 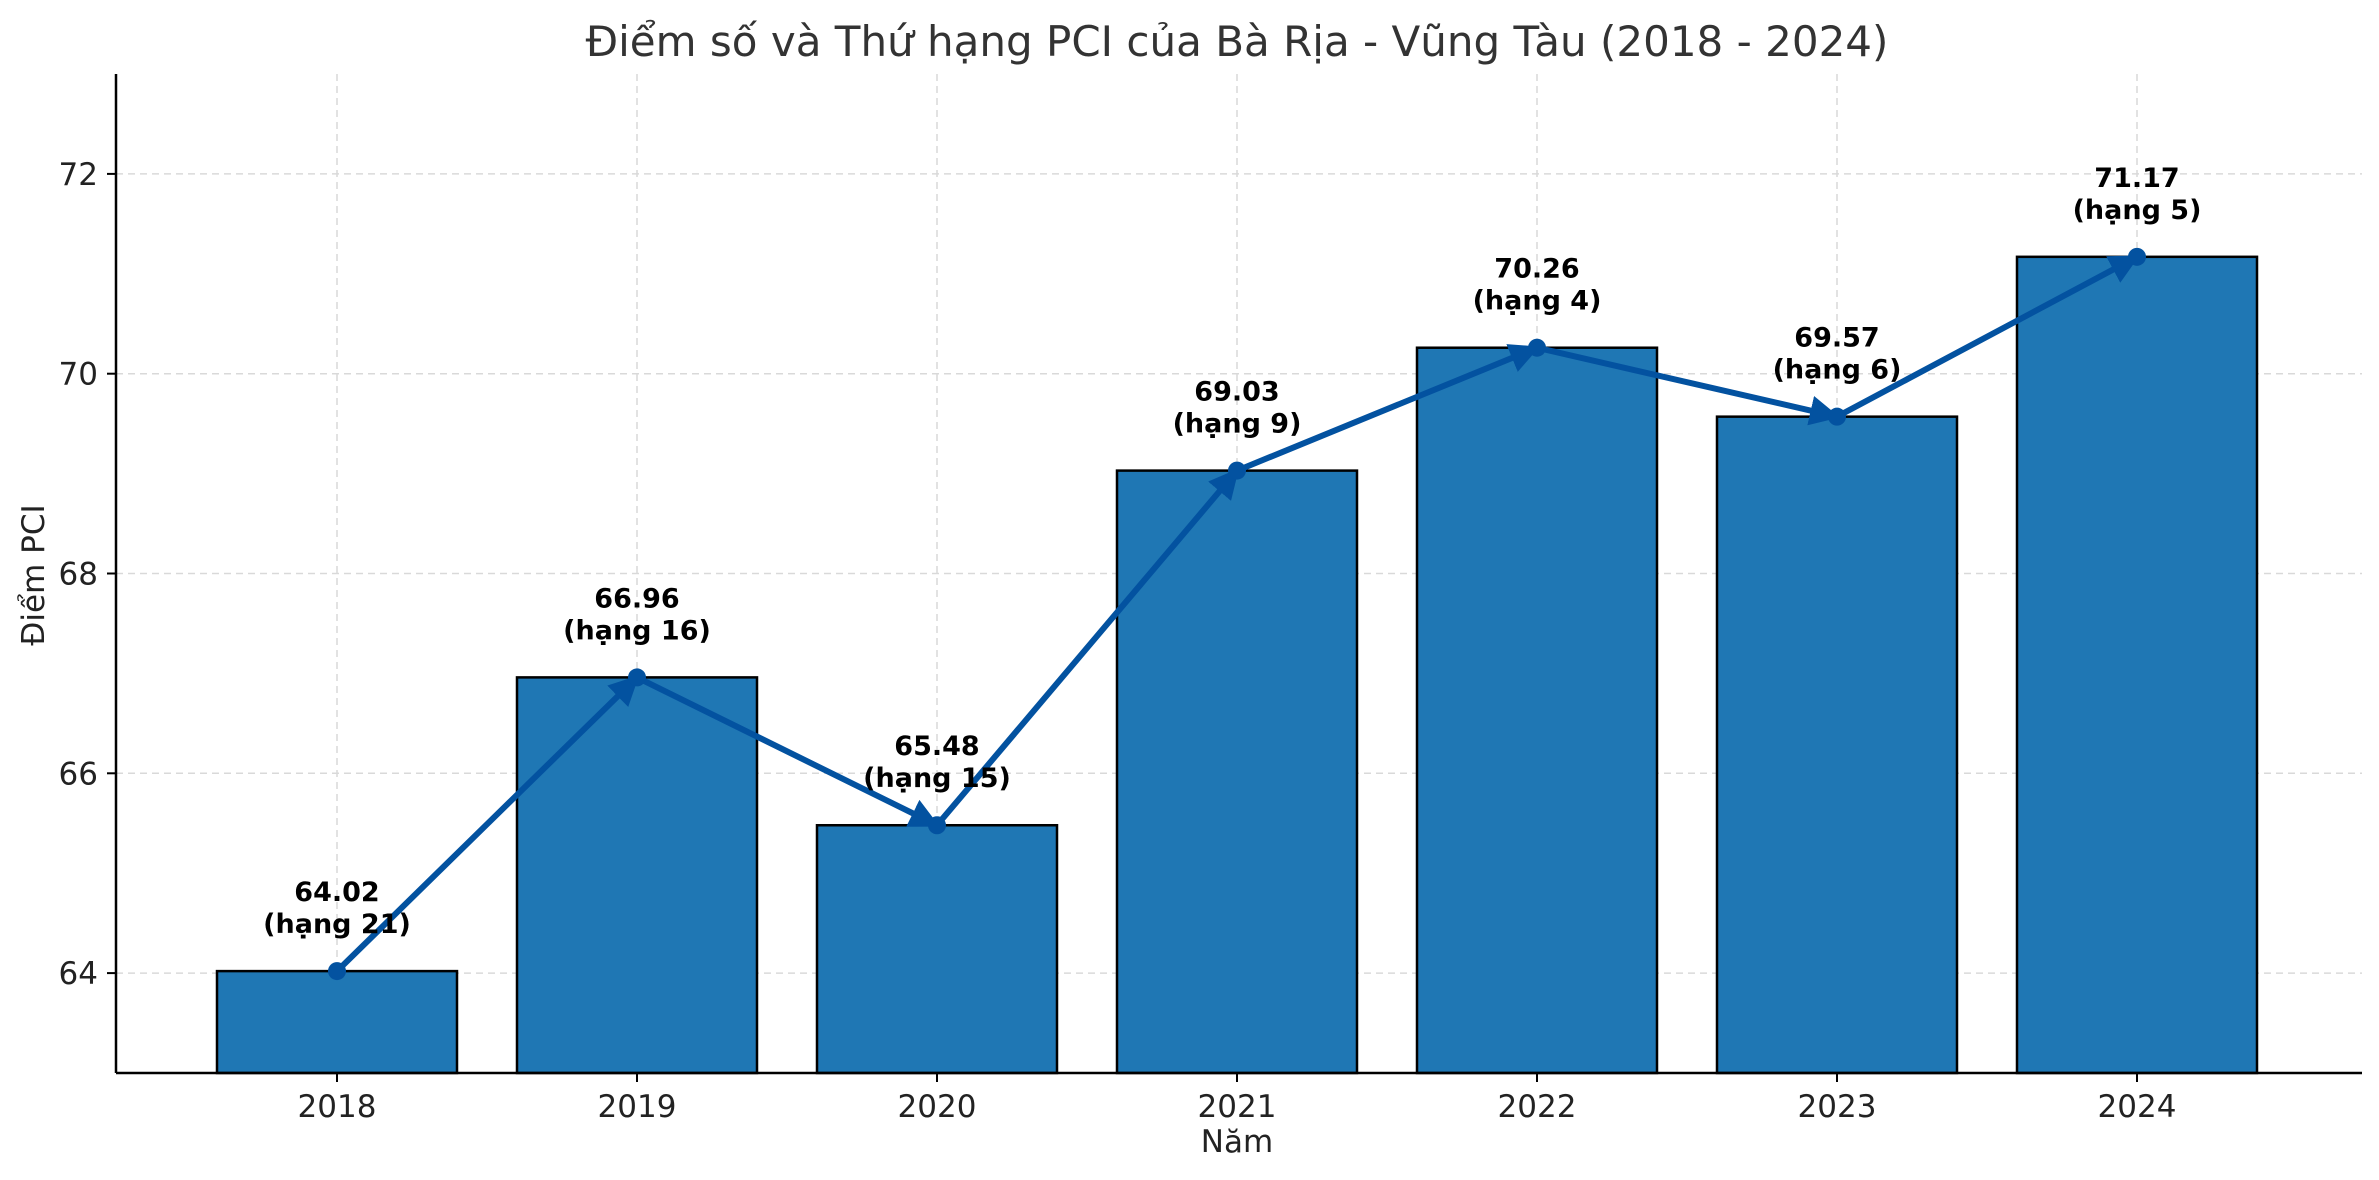 I want to click on value-label: 70.26, so click(x=1536, y=269).